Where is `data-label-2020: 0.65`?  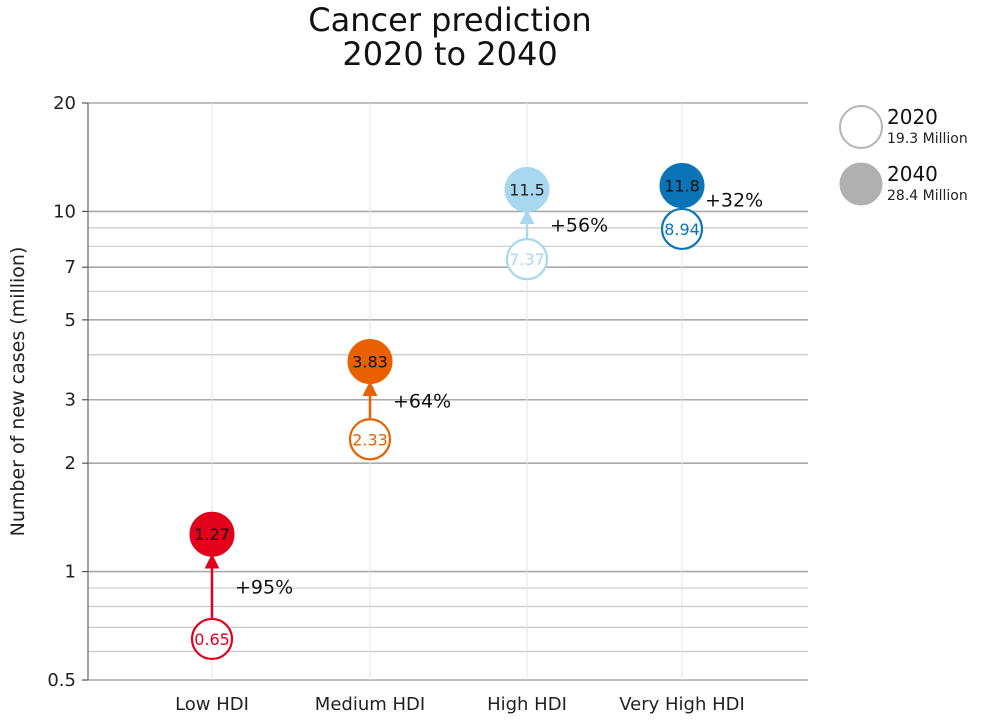 data-label-2020: 0.65 is located at coordinates (212, 639).